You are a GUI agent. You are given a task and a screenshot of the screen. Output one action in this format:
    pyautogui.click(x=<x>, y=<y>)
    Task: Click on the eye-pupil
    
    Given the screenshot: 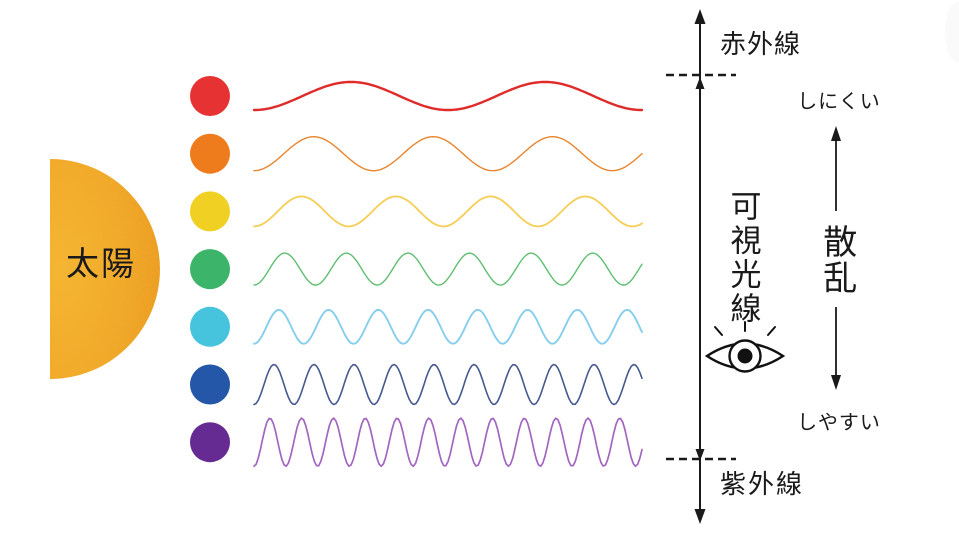 What is the action you would take?
    pyautogui.click(x=745, y=356)
    